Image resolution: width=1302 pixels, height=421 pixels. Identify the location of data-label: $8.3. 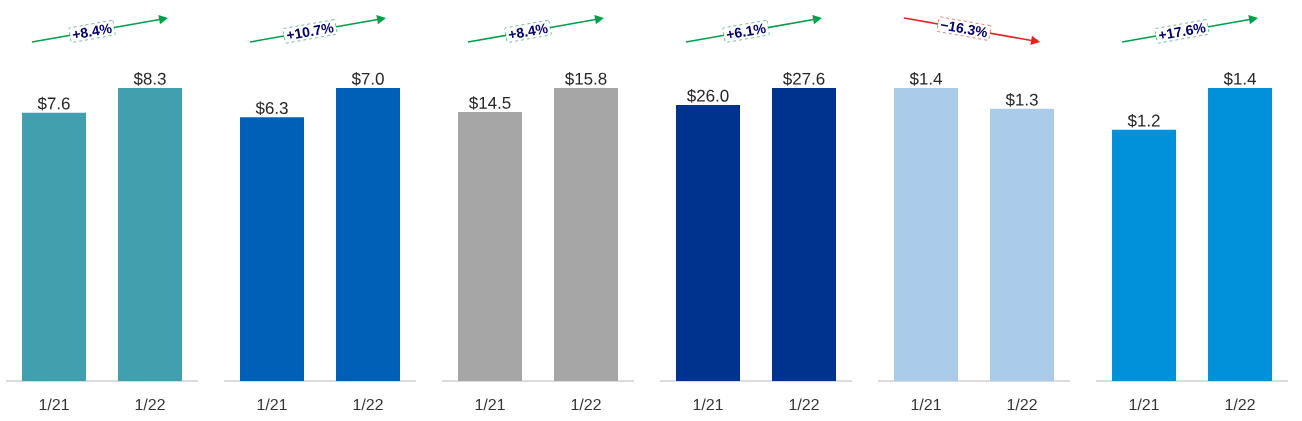
(149, 79).